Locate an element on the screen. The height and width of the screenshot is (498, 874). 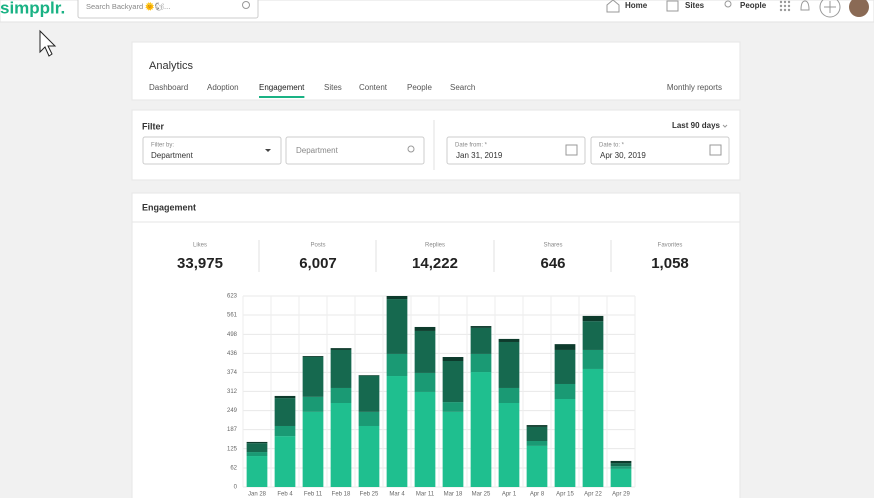
add-button is located at coordinates (830, 9).